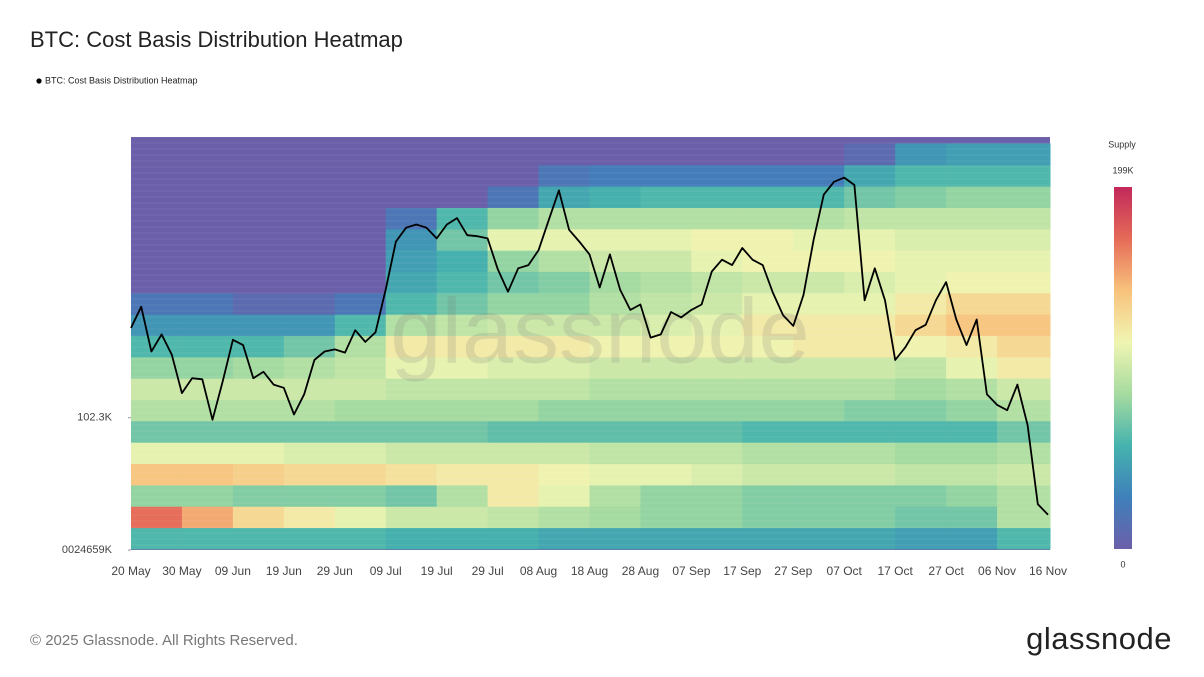 The width and height of the screenshot is (1204, 677). Describe the element at coordinates (1122, 170) in the screenshot. I see `colorbar-tick-label: 199K` at that location.